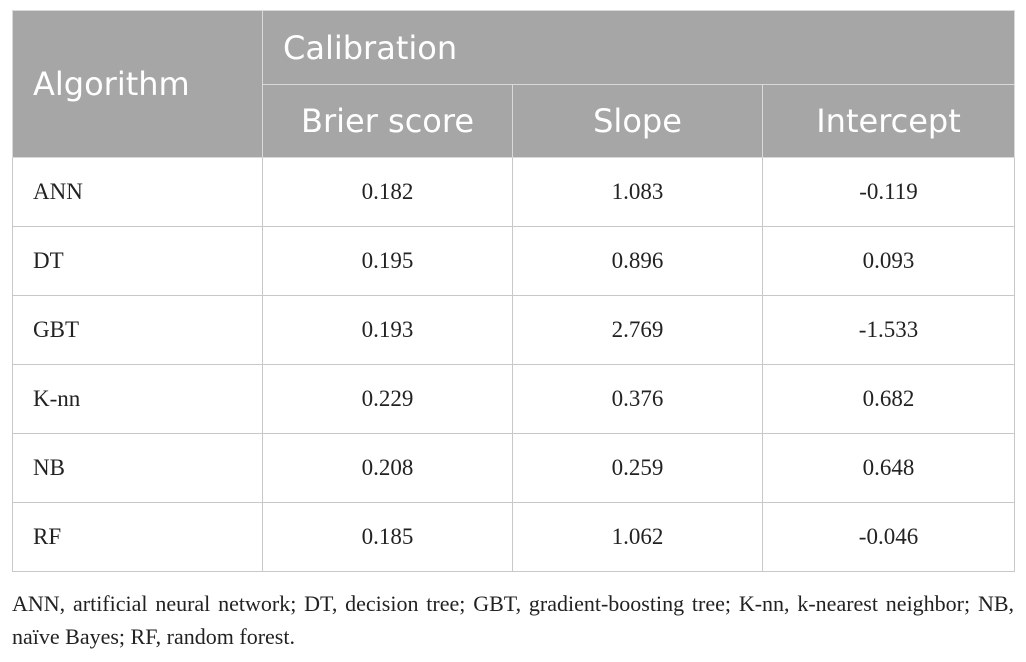 The image size is (1026, 662). What do you see at coordinates (387, 399) in the screenshot?
I see `cell-brier-score: 0.229` at bounding box center [387, 399].